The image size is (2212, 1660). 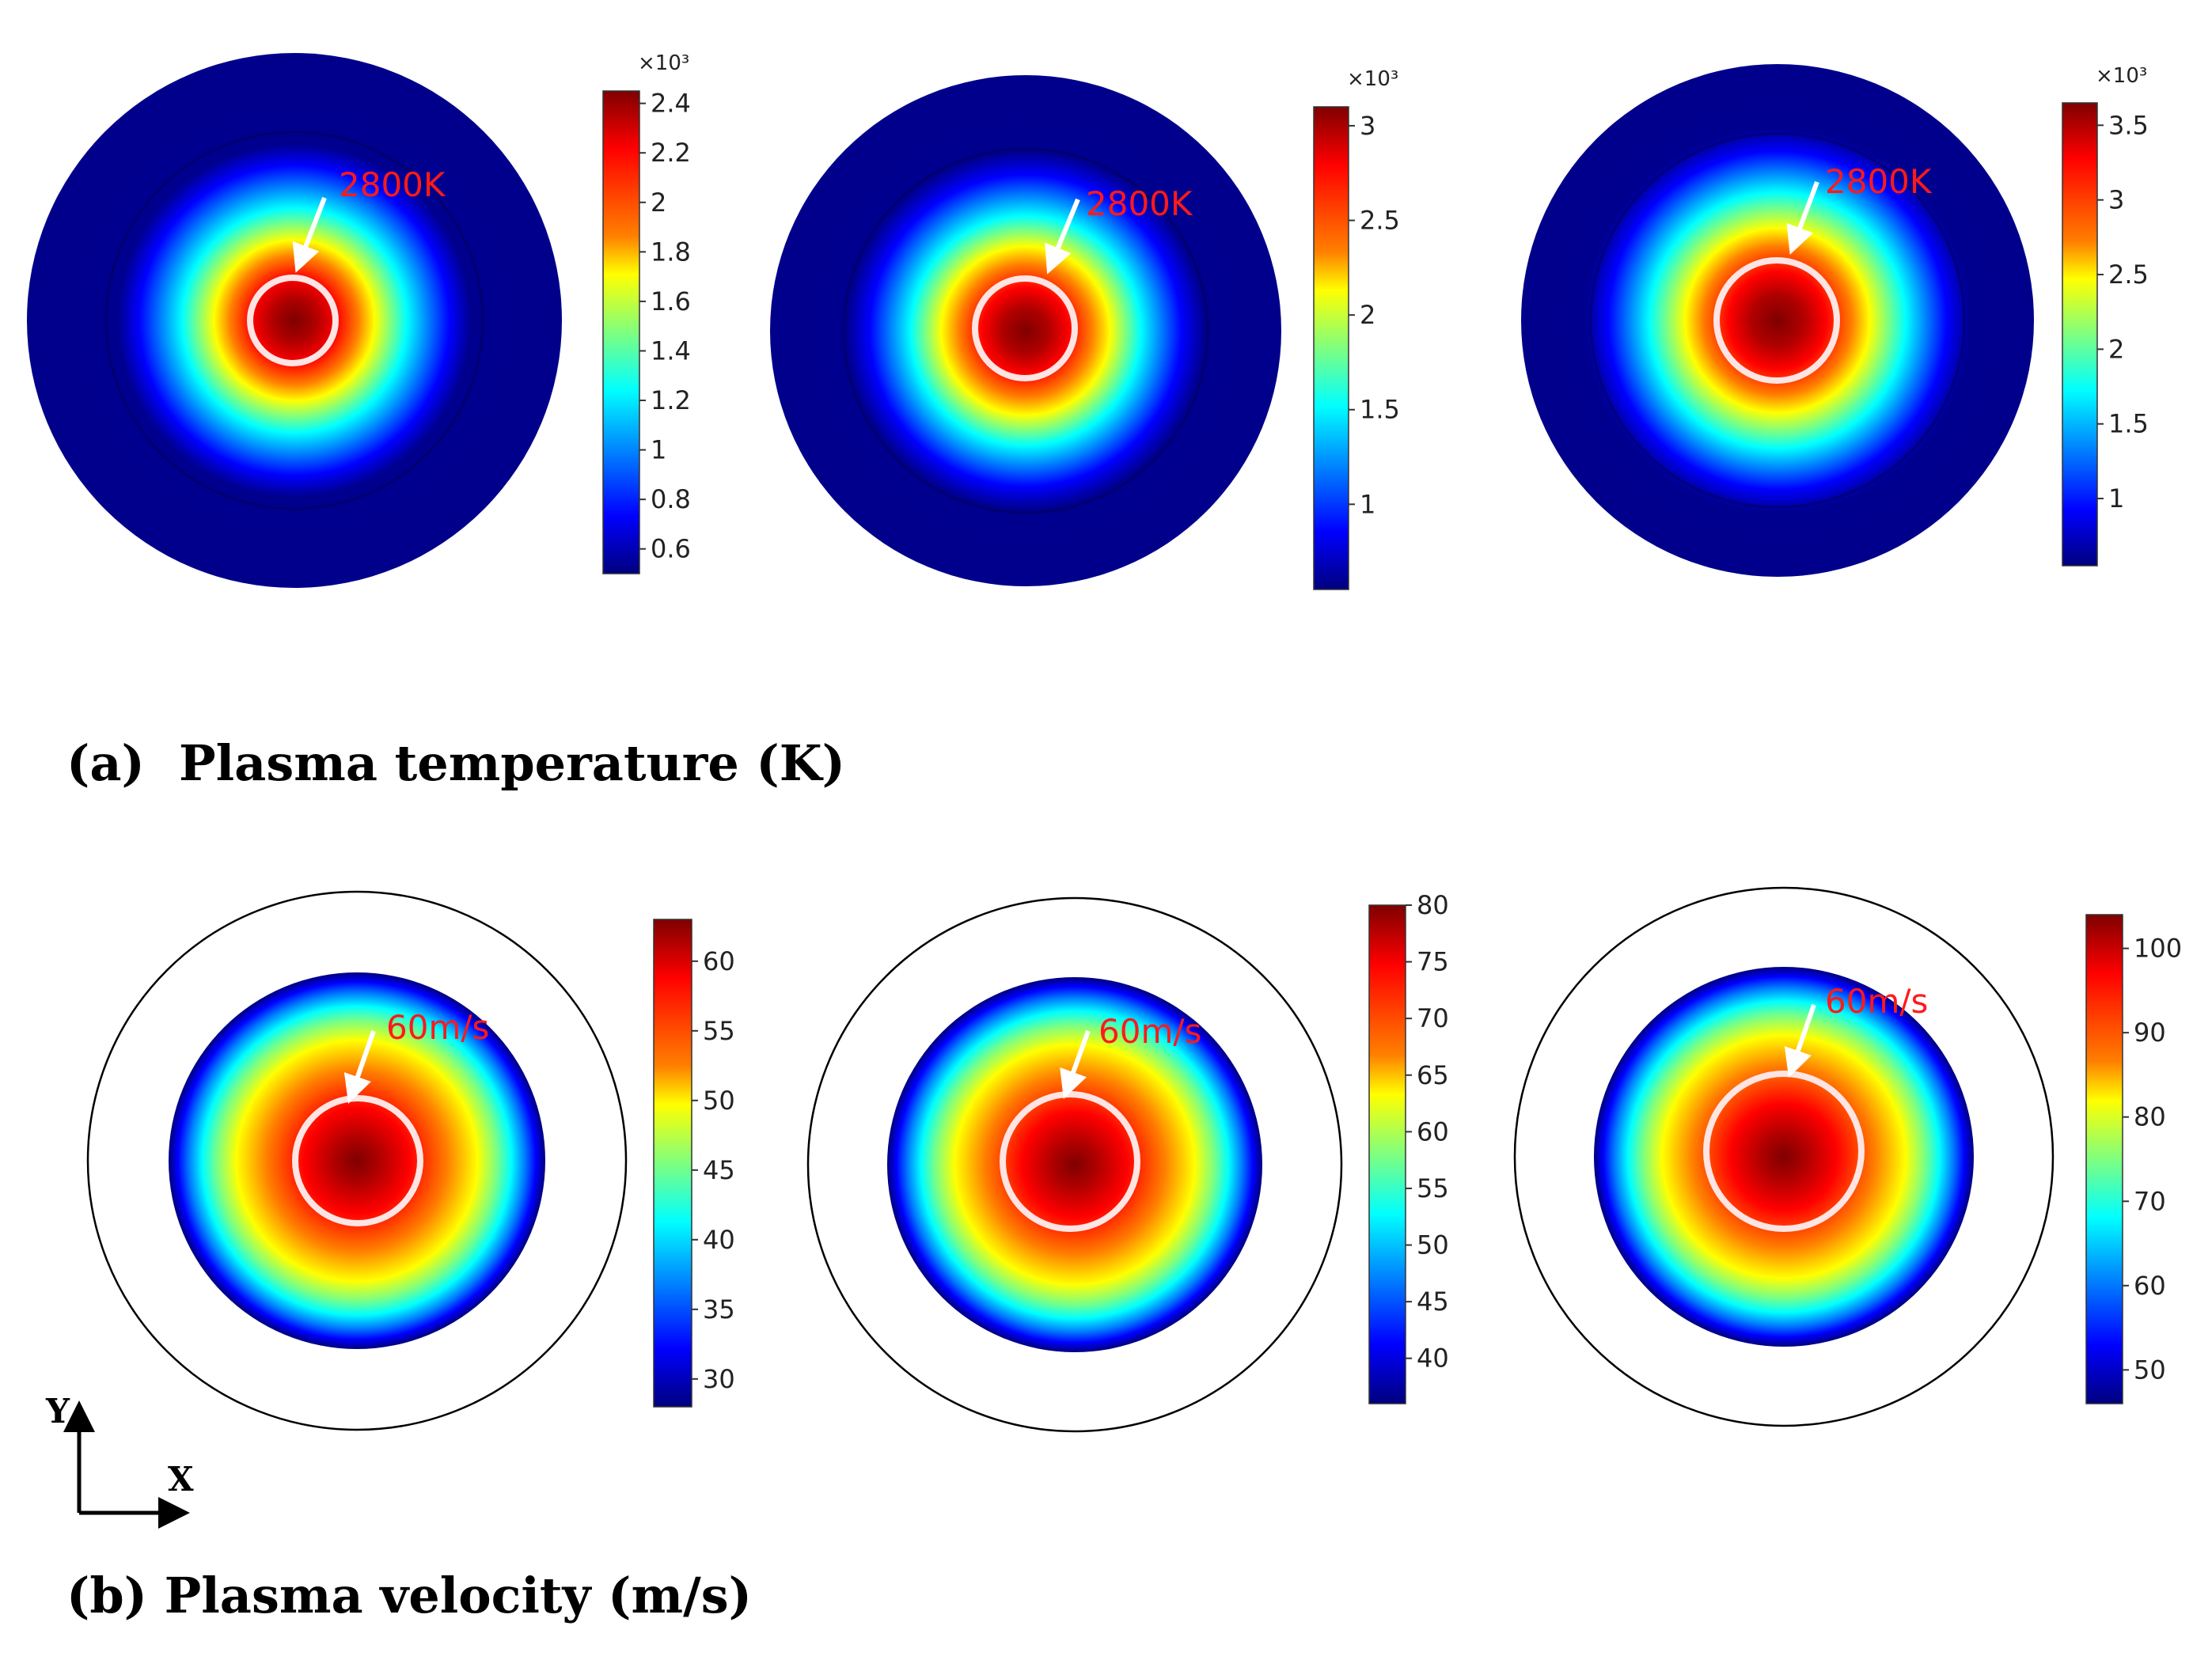 What do you see at coordinates (671, 252) in the screenshot?
I see `colorbar-tick-label: 1.8` at bounding box center [671, 252].